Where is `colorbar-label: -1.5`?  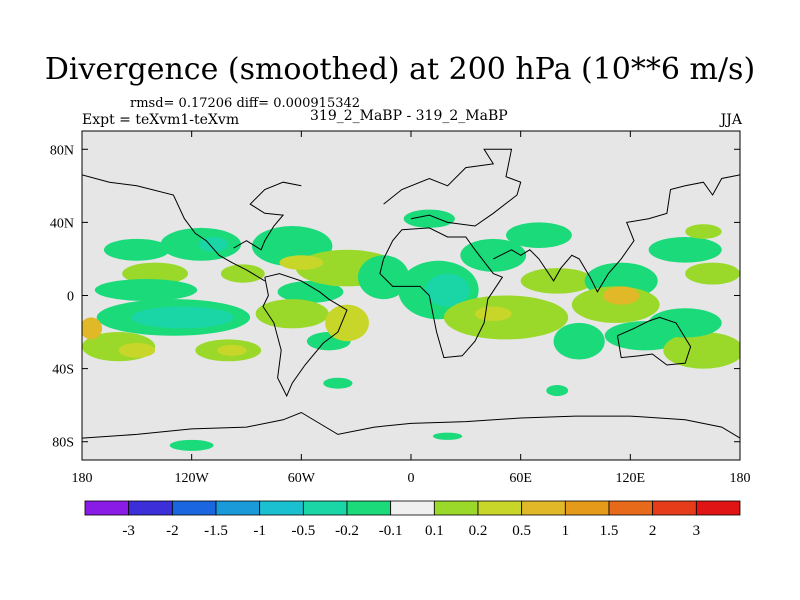
colorbar-label: -1.5 is located at coordinates (216, 531).